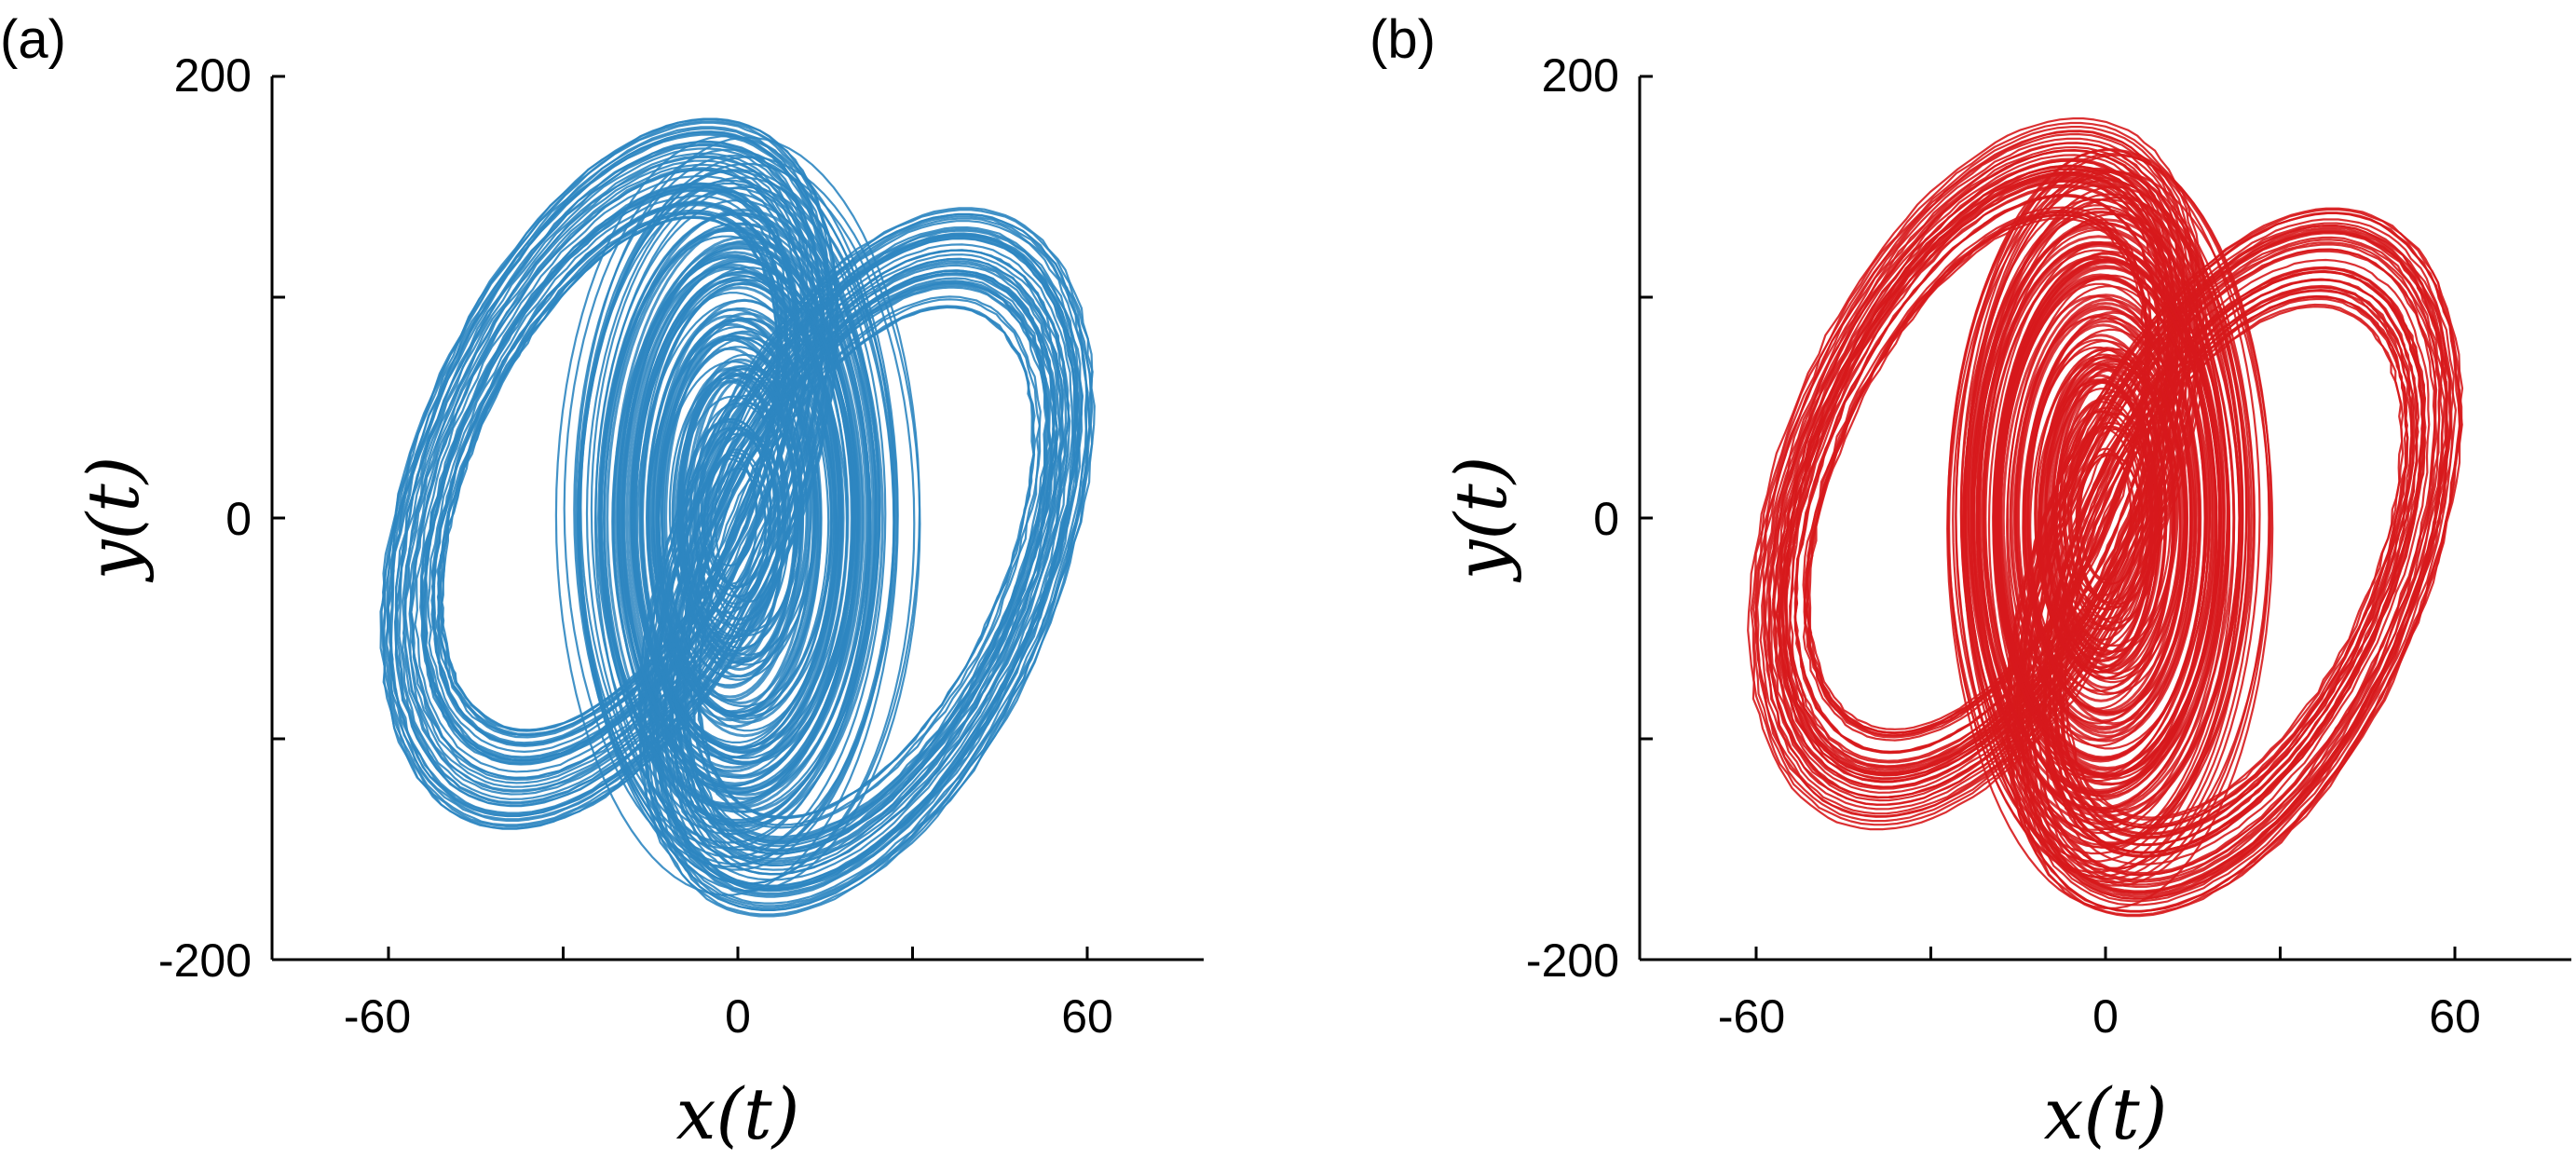  I want to click on panel-b-xtick-label-neg60: -60, so click(1751, 1016).